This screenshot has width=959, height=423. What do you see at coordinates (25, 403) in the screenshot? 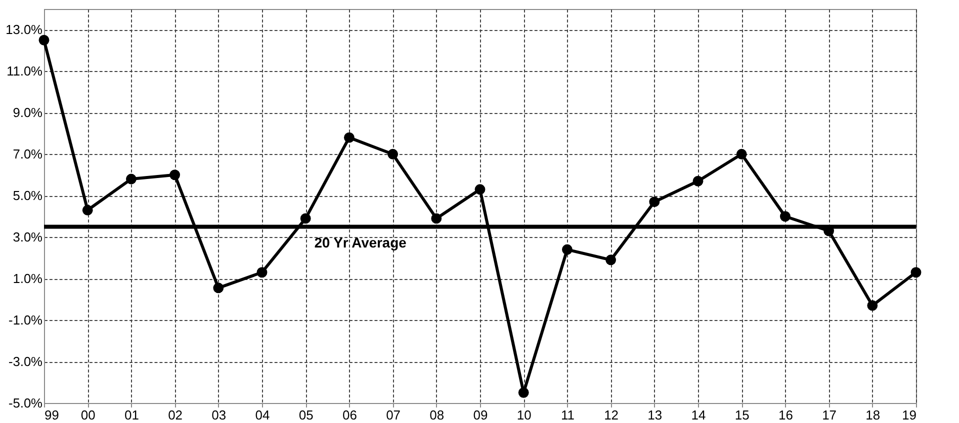
I see `y-tick-label: -5.0%` at bounding box center [25, 403].